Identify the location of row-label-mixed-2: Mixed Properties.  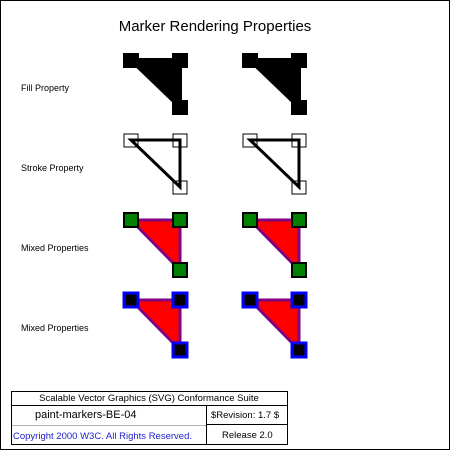
(55, 328).